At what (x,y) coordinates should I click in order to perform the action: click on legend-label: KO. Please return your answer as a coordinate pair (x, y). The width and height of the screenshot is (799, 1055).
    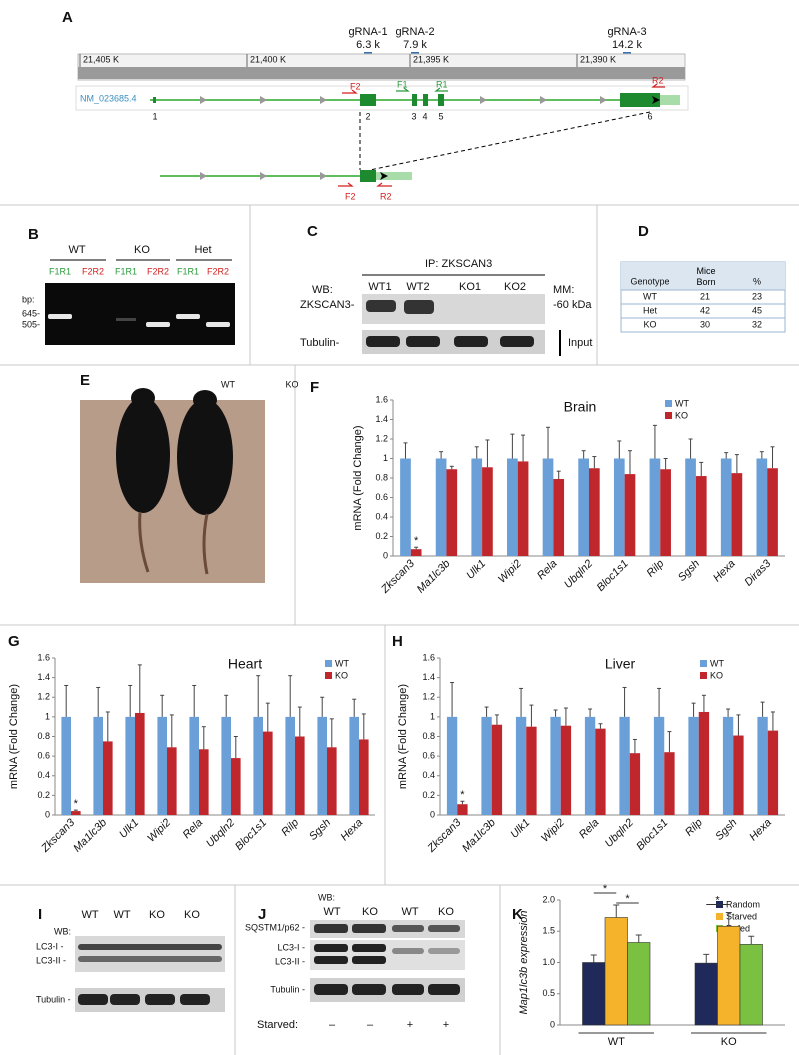
    Looking at the image, I should click on (716, 675).